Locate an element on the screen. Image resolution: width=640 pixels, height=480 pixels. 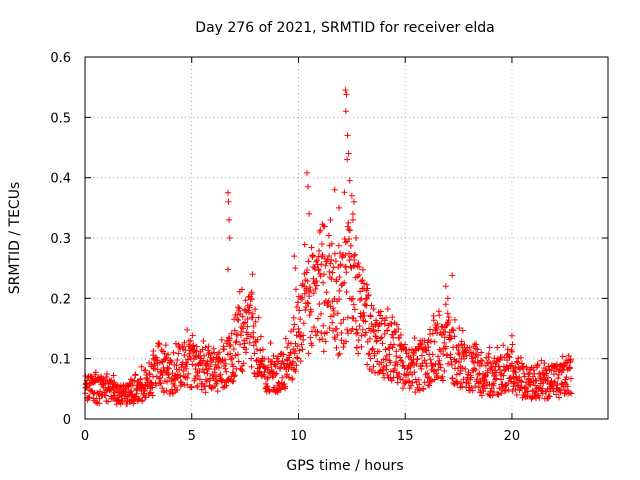
y-tick-label: 0.1 is located at coordinates (60, 360).